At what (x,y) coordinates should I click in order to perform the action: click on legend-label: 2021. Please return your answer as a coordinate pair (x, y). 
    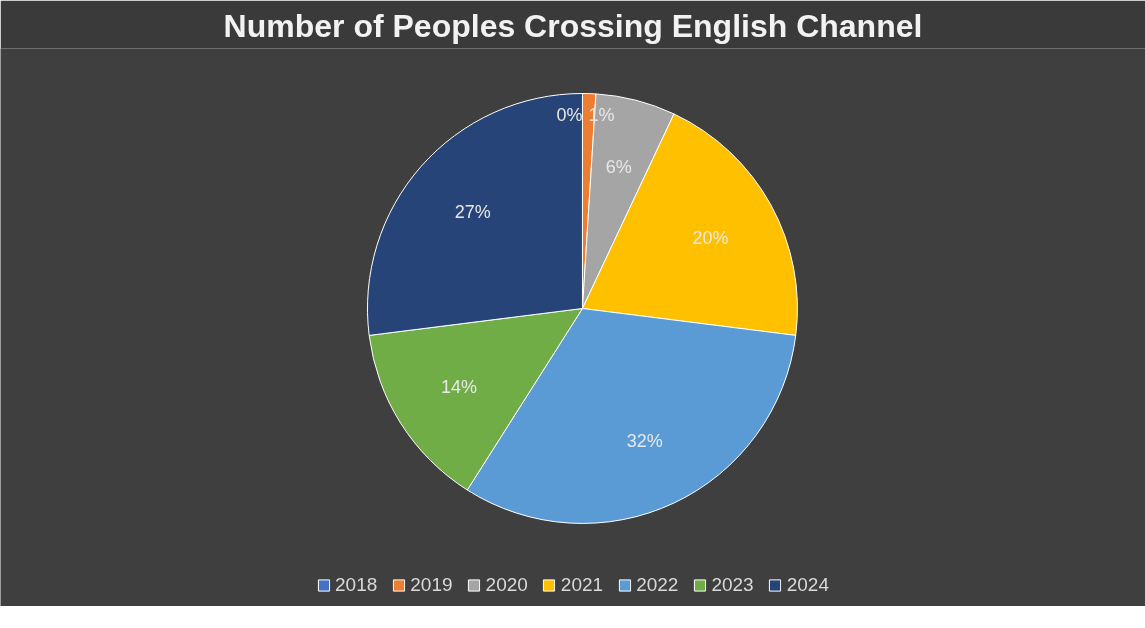
    Looking at the image, I should click on (582, 585).